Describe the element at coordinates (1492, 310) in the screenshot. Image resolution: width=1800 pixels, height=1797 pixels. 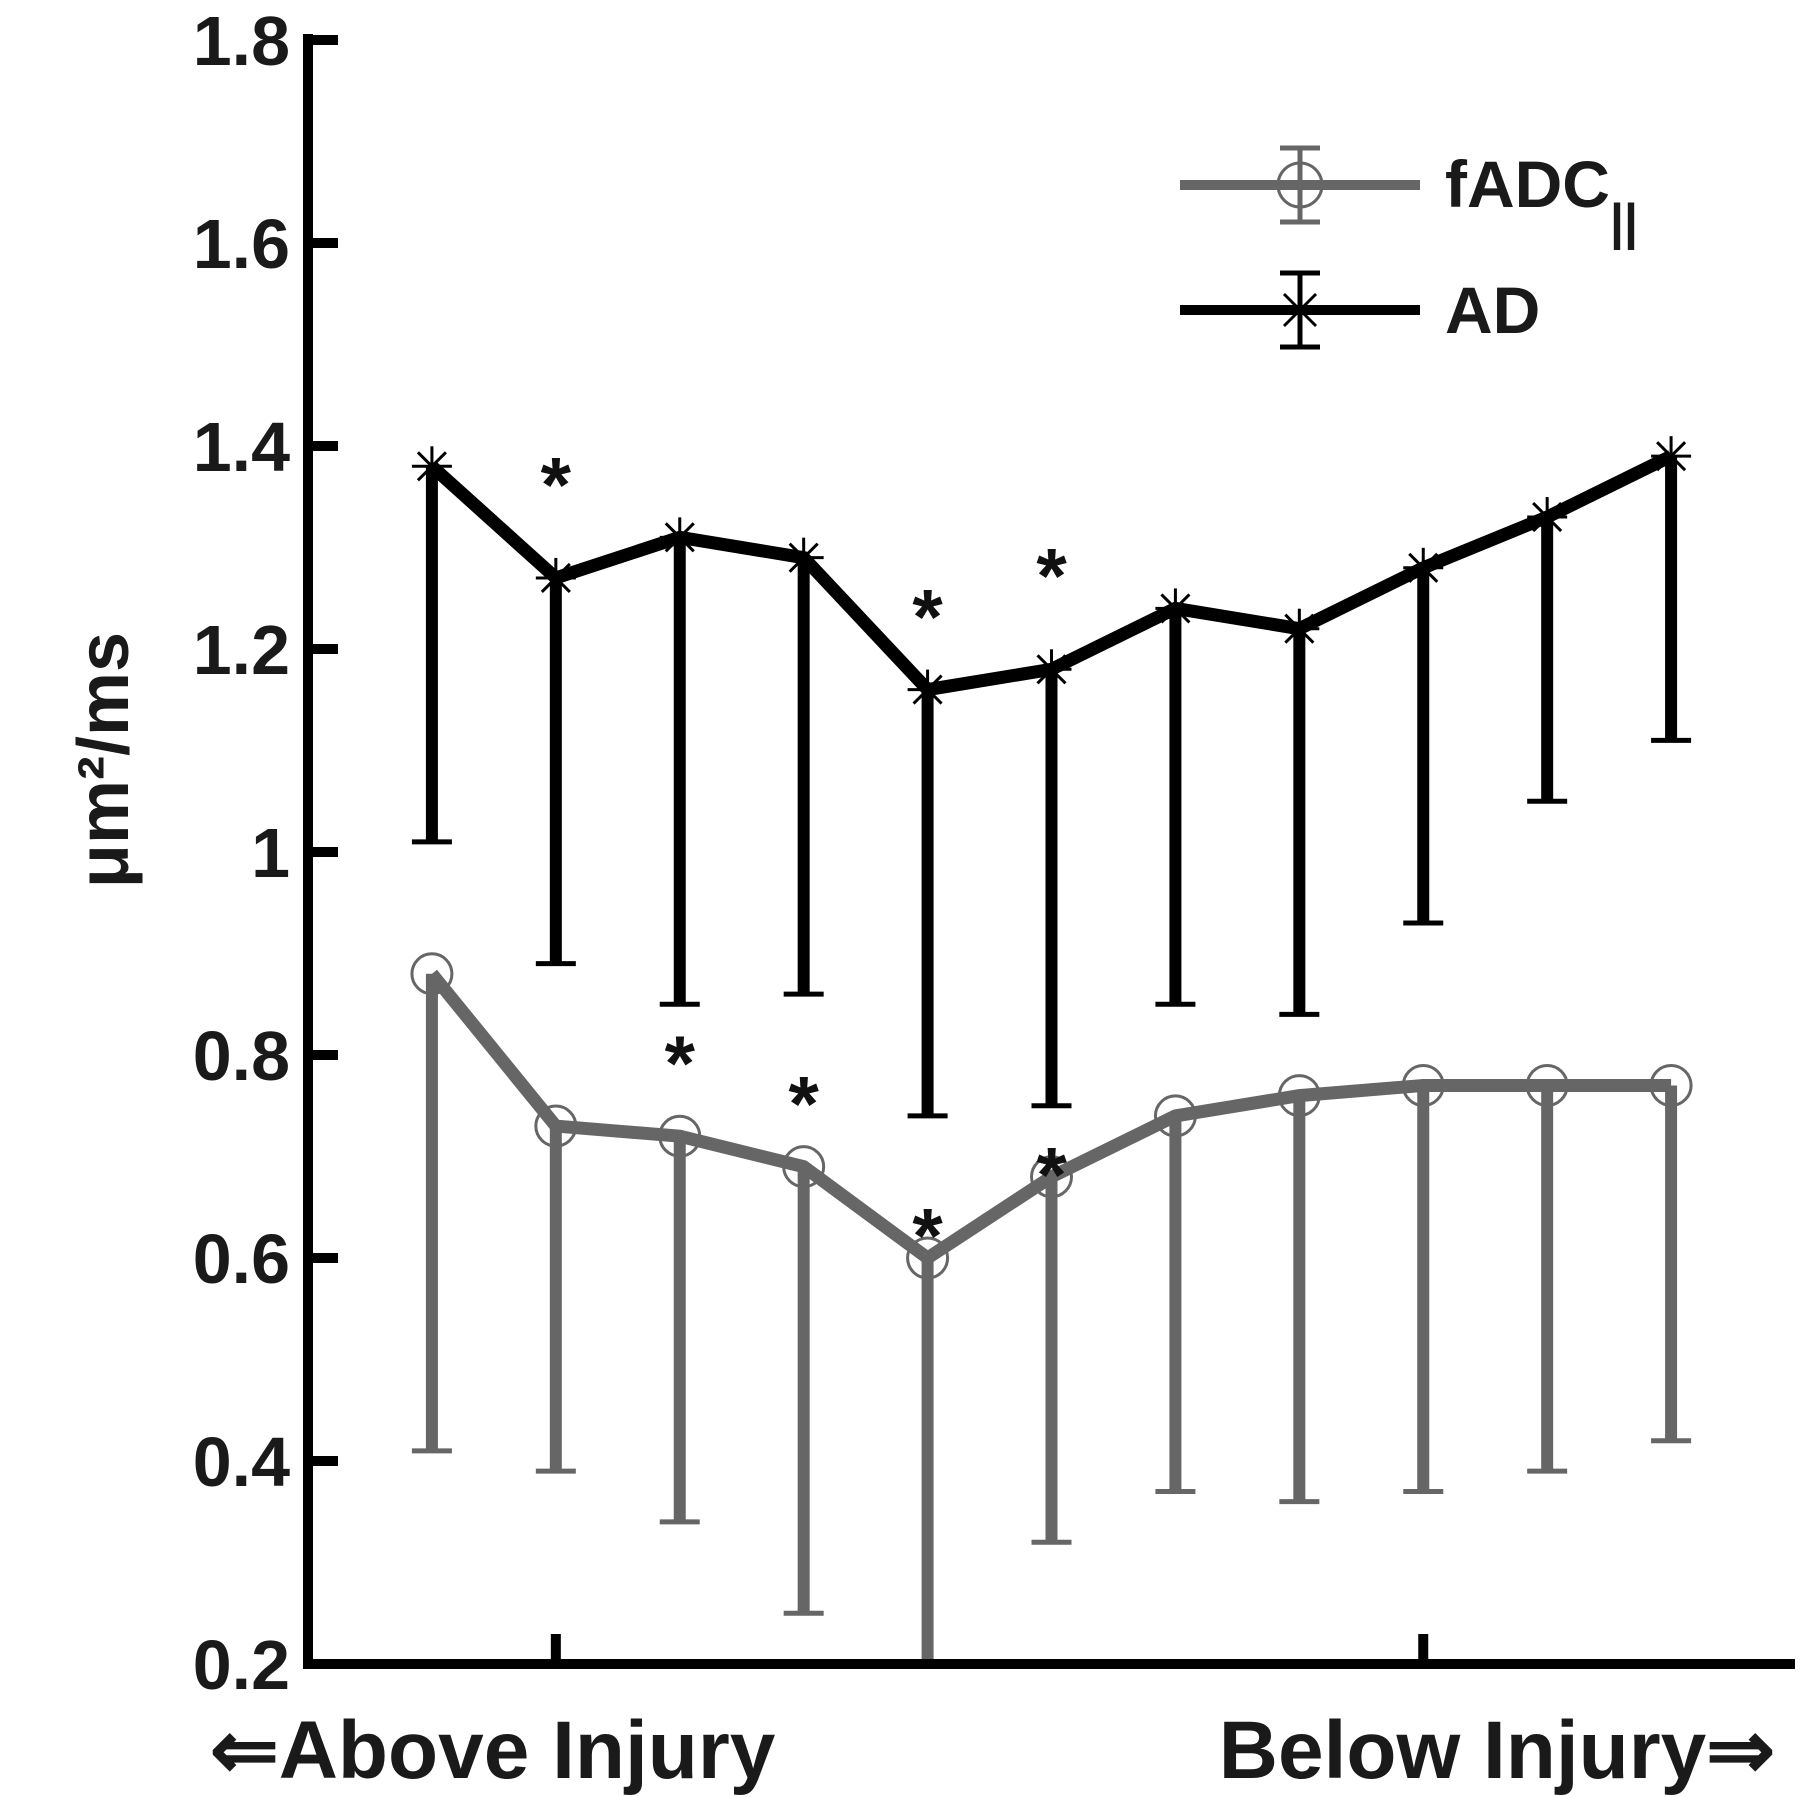
I see `legend-label-ad: AD` at that location.